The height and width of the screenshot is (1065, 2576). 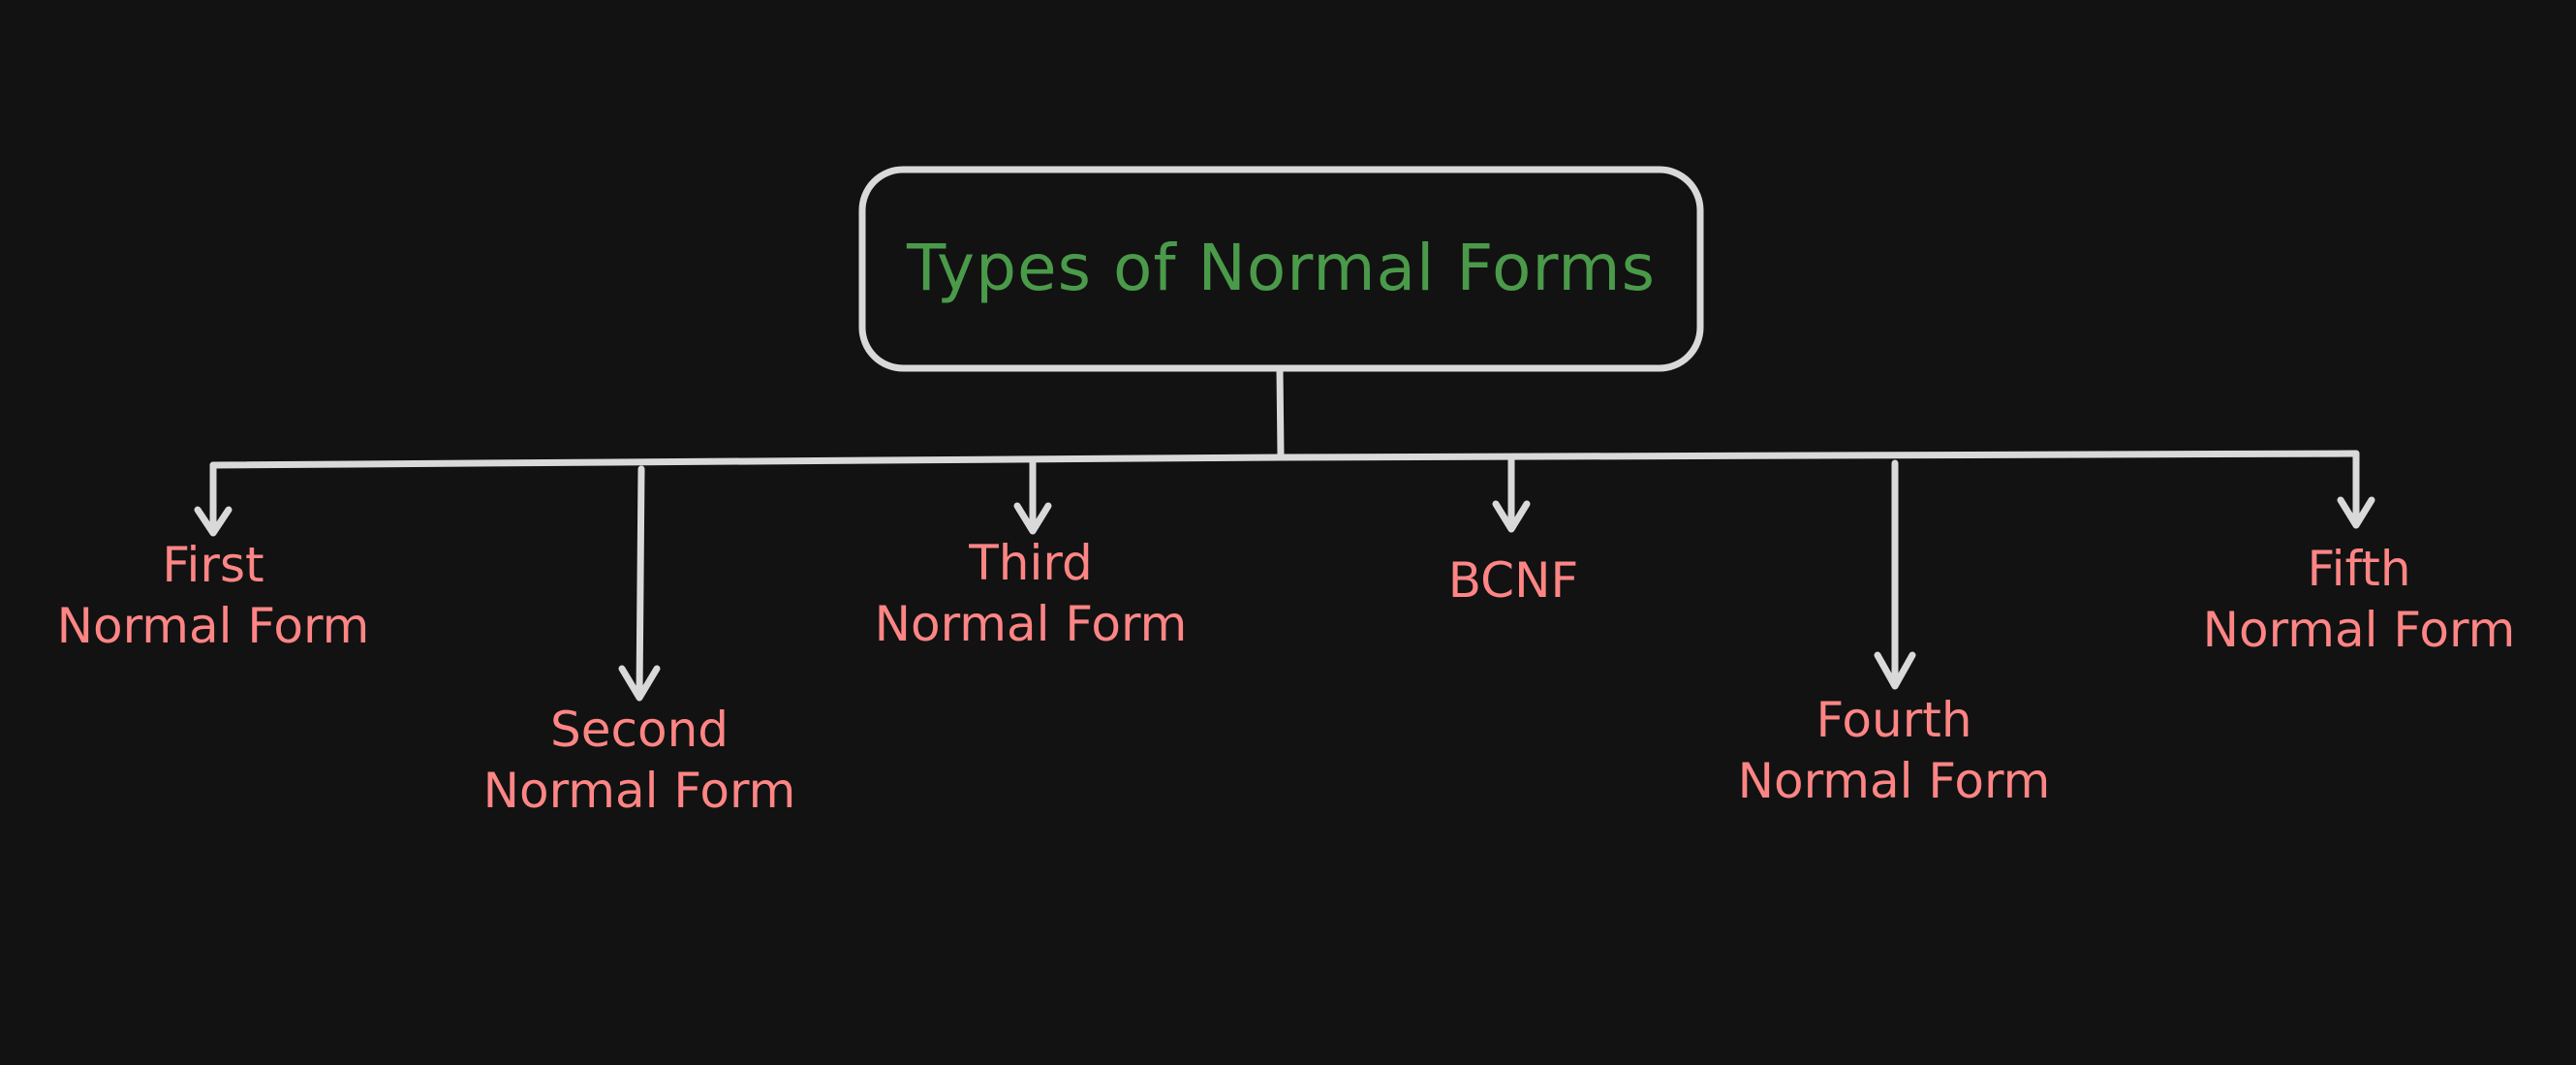 I want to click on bus-line, so click(x=1284, y=460).